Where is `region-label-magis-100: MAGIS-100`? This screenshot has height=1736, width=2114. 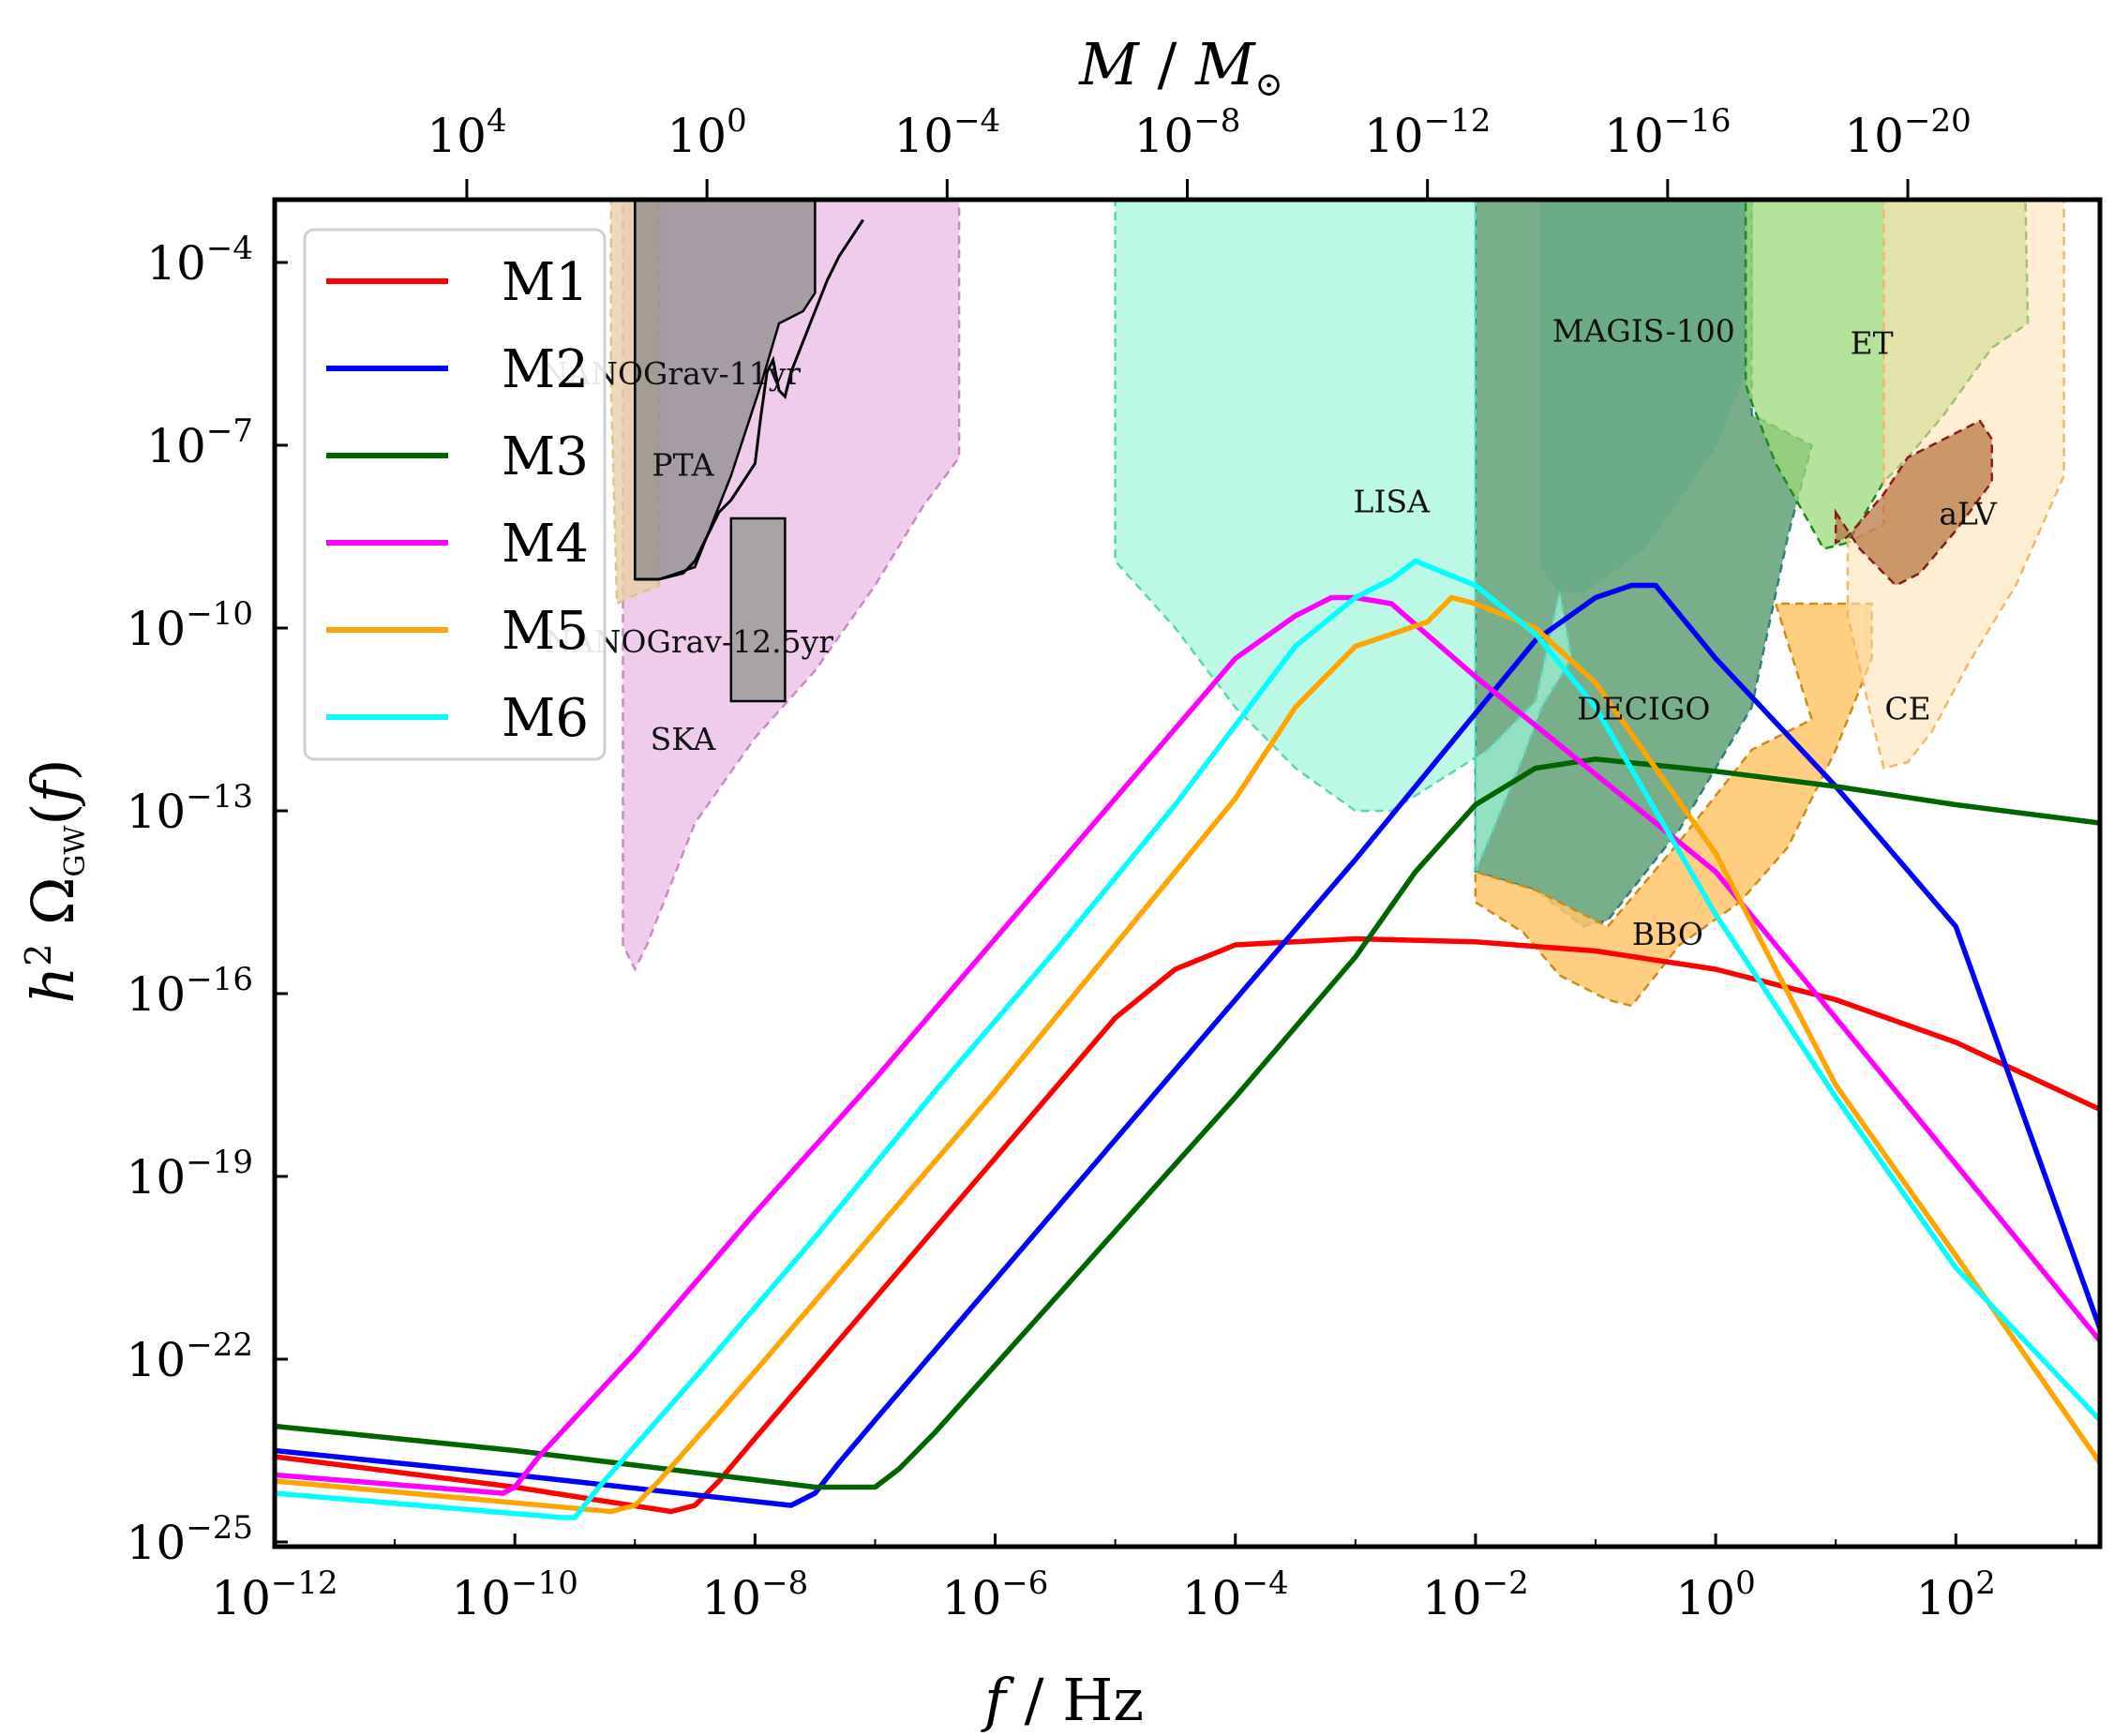
region-label-magis-100: MAGIS-100 is located at coordinates (1644, 331).